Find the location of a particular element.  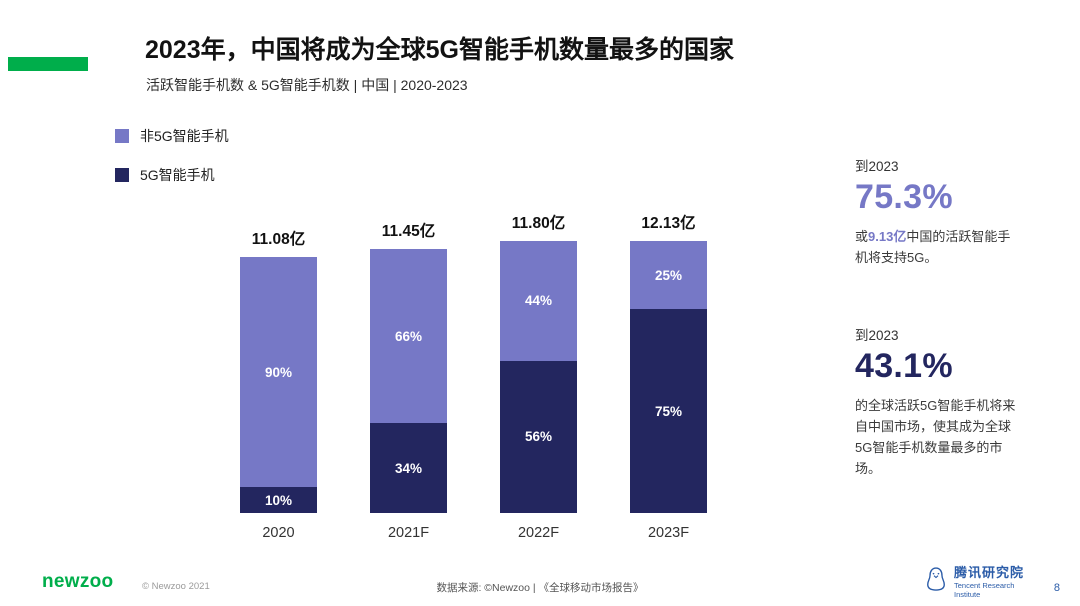

bar-segment-5g: 34% is located at coordinates (408, 468).